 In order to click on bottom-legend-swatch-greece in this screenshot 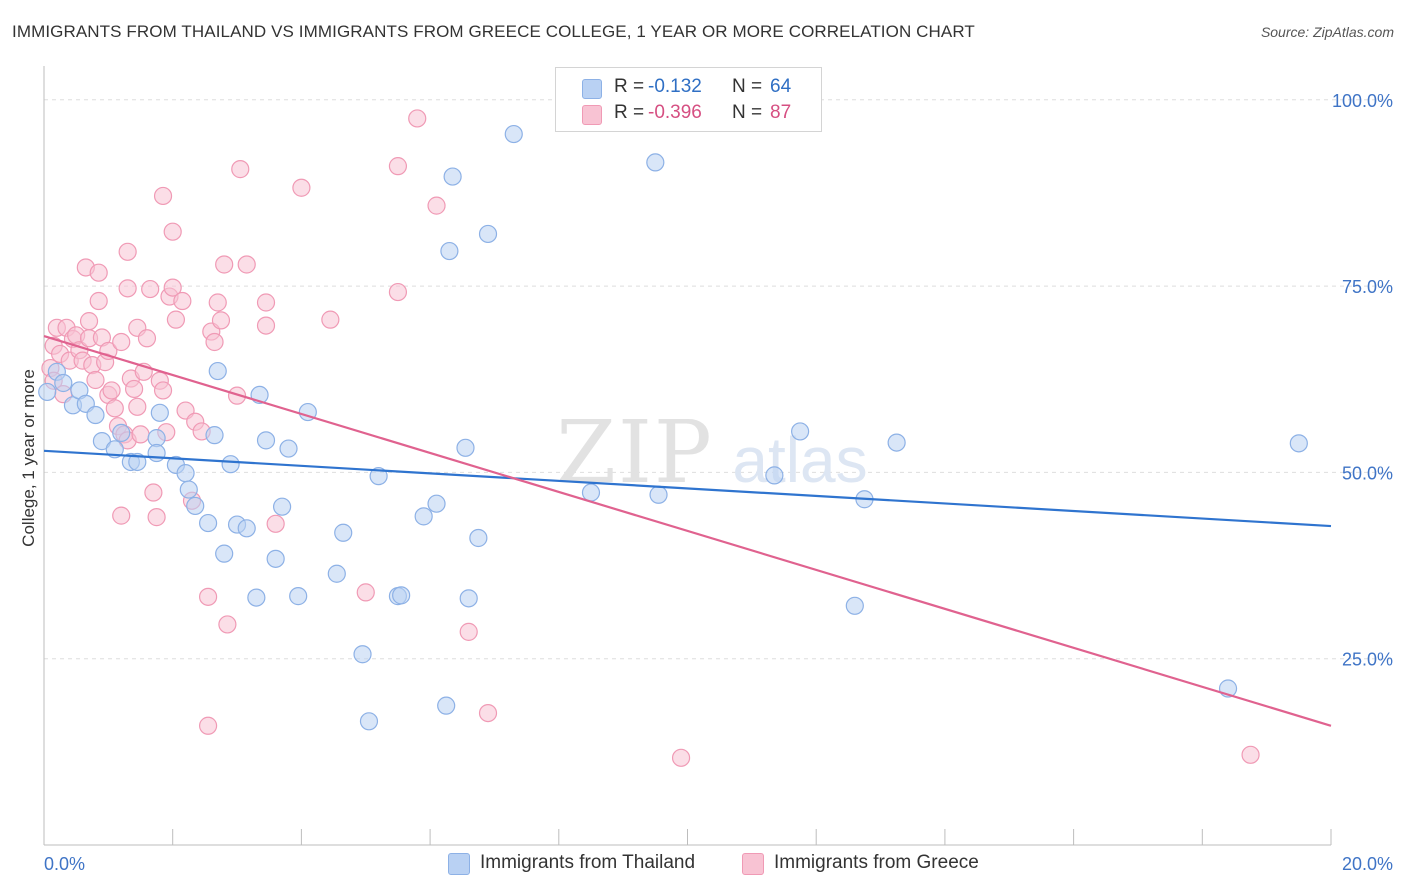, I will do `click(753, 864)`.